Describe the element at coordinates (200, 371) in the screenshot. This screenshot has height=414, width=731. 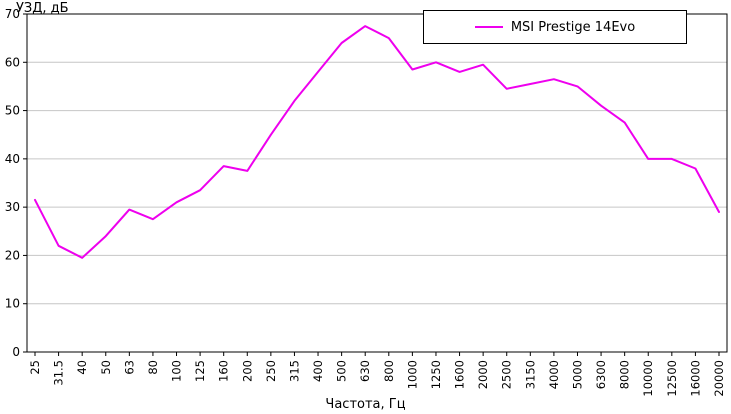
I see `x-tick-label: 125` at that location.